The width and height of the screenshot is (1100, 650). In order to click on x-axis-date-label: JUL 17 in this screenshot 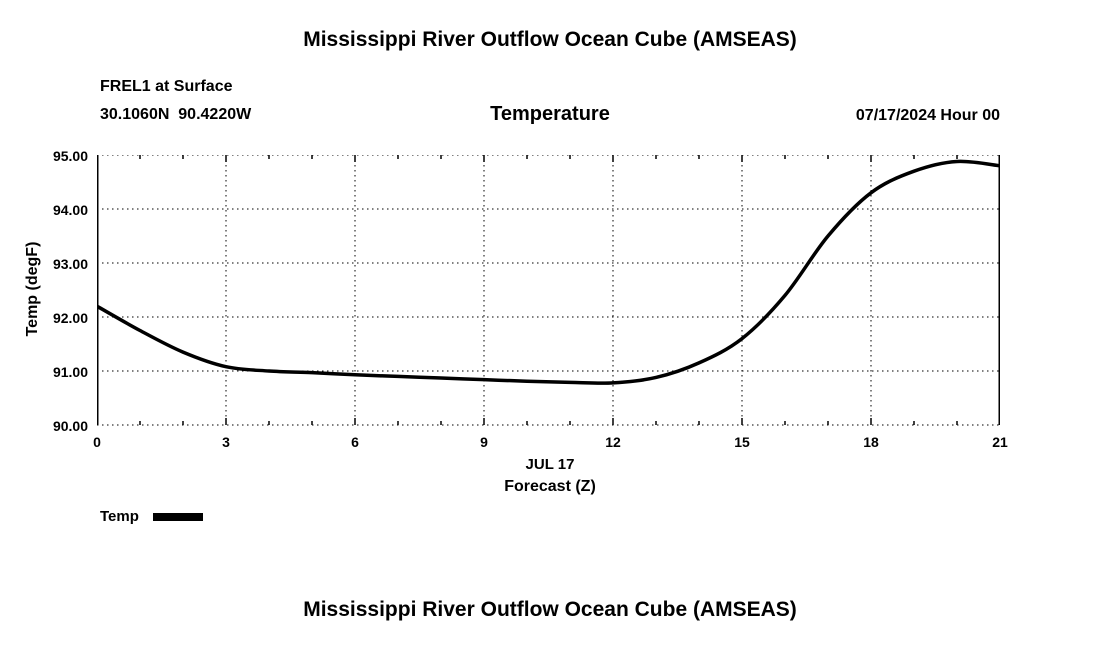, I will do `click(550, 464)`.